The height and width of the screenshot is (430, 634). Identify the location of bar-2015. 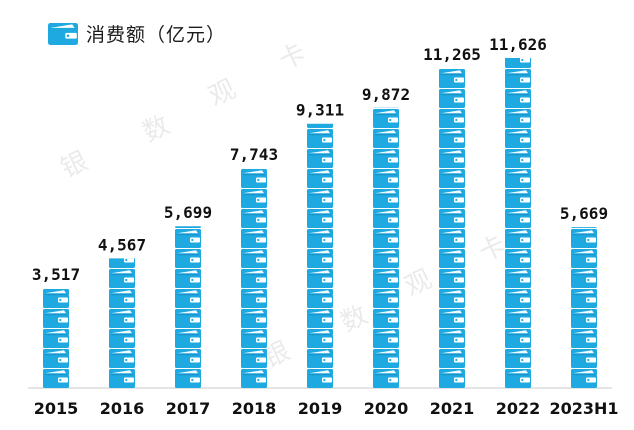
(56, 338).